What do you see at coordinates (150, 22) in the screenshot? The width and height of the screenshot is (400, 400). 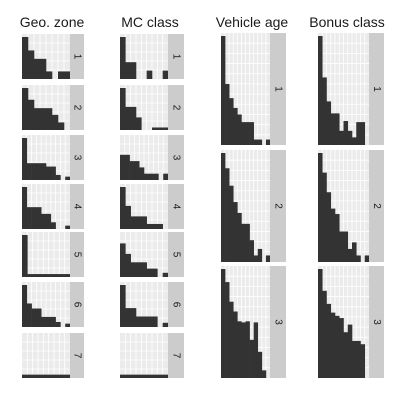 I see `column-title: MC class` at bounding box center [150, 22].